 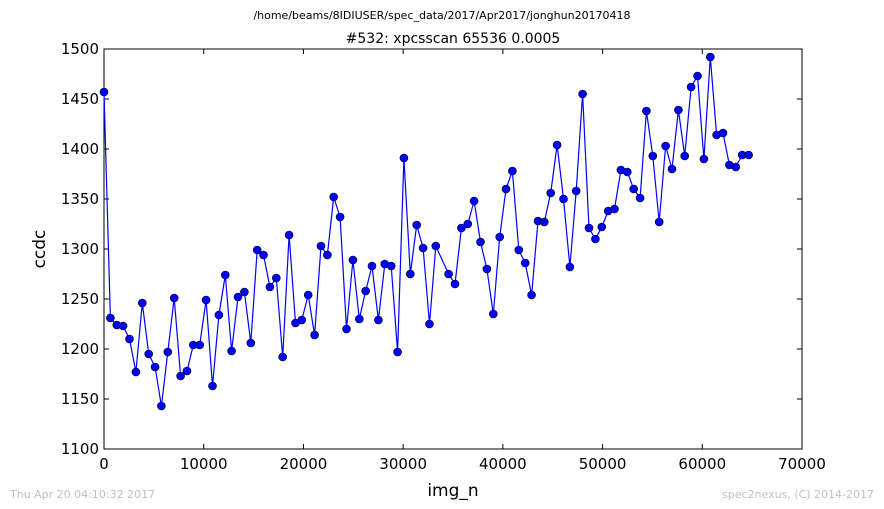 What do you see at coordinates (452, 491) in the screenshot?
I see `x-axis-label: img_n` at bounding box center [452, 491].